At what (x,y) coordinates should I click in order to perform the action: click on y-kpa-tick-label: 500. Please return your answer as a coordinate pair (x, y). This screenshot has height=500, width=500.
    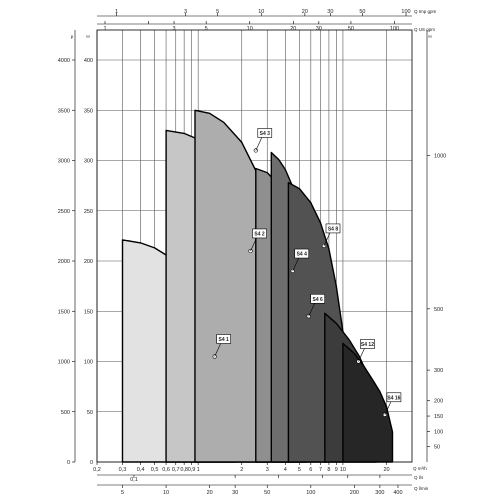
    Looking at the image, I should click on (65, 413).